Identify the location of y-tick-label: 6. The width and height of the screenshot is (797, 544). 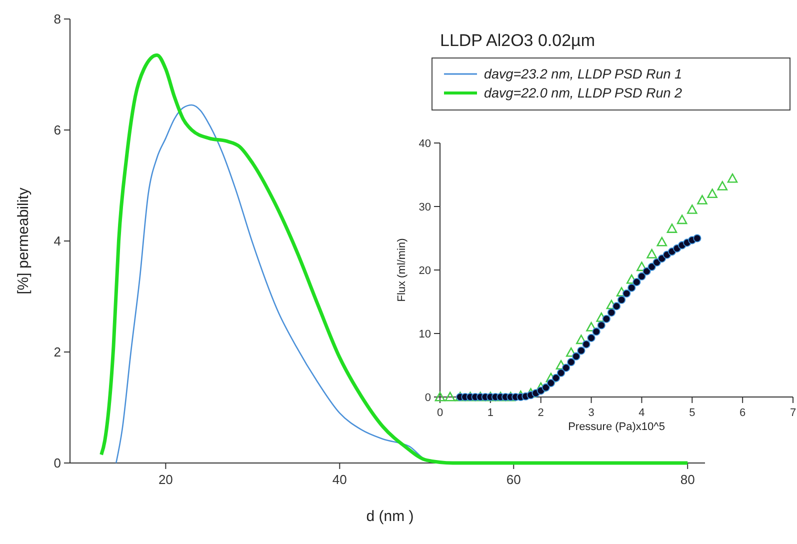
(57, 130).